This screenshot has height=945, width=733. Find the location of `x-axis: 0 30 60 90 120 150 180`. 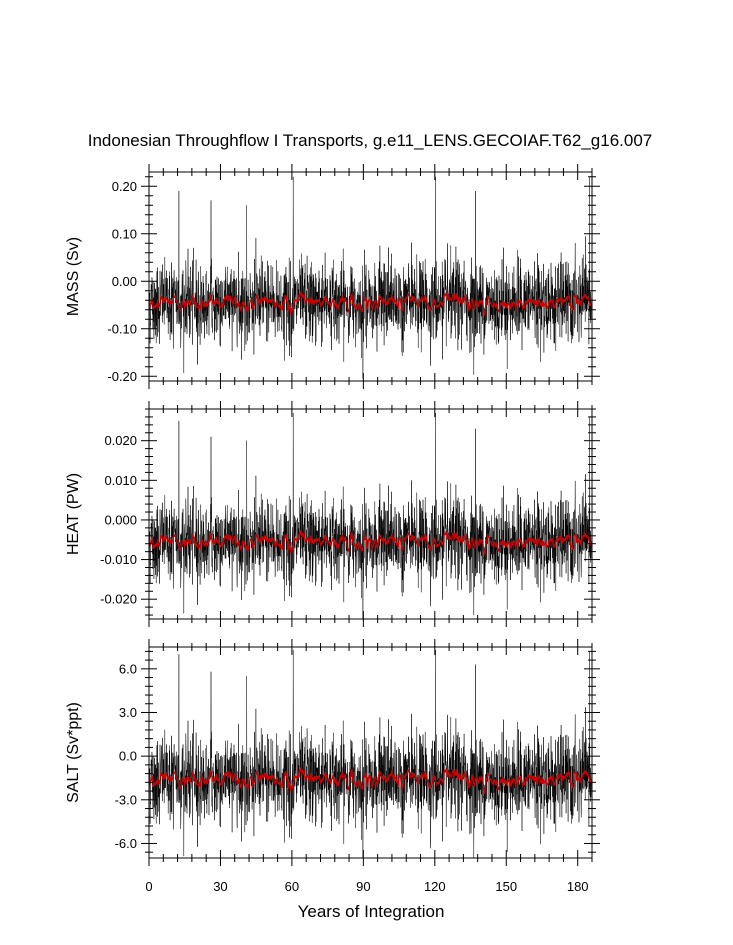

x-axis: 0 30 60 90 120 150 180 is located at coordinates (366, 886).